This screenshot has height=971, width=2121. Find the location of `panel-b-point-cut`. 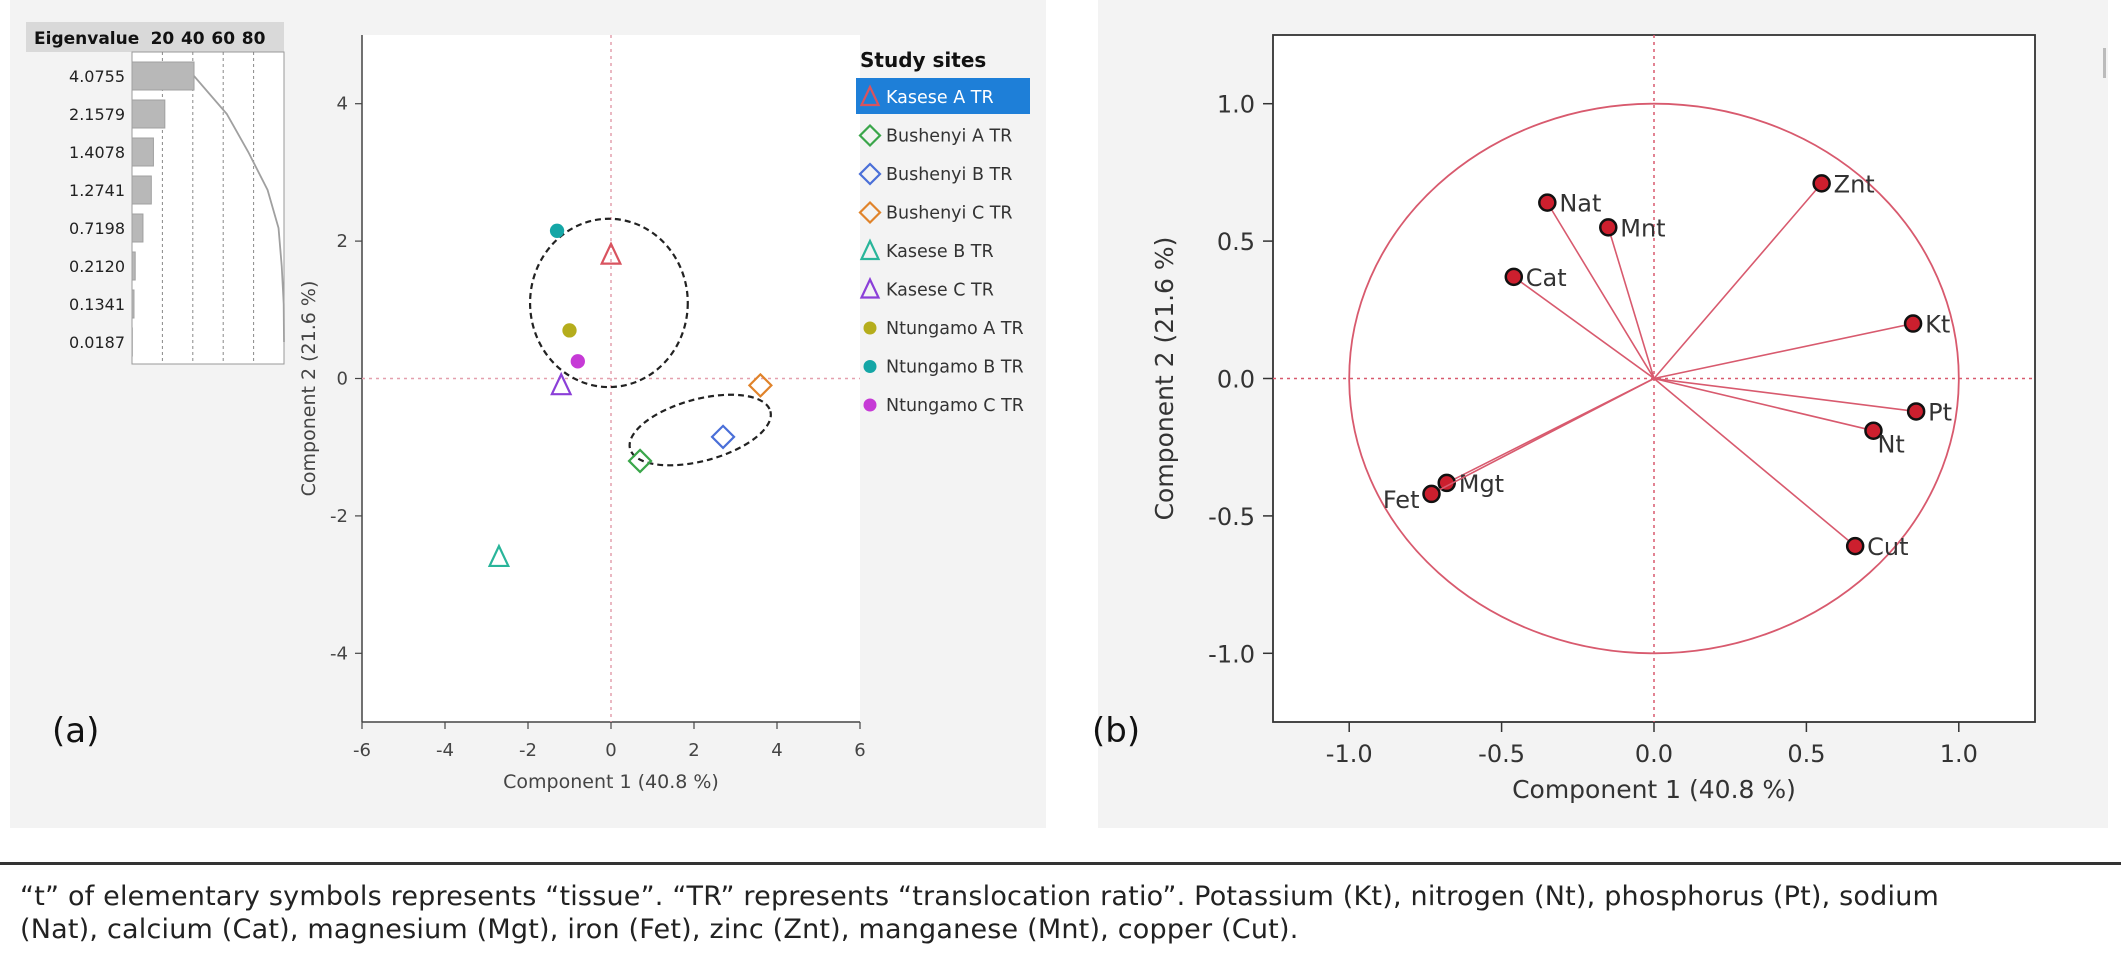

panel-b-point-cut is located at coordinates (1855, 546).